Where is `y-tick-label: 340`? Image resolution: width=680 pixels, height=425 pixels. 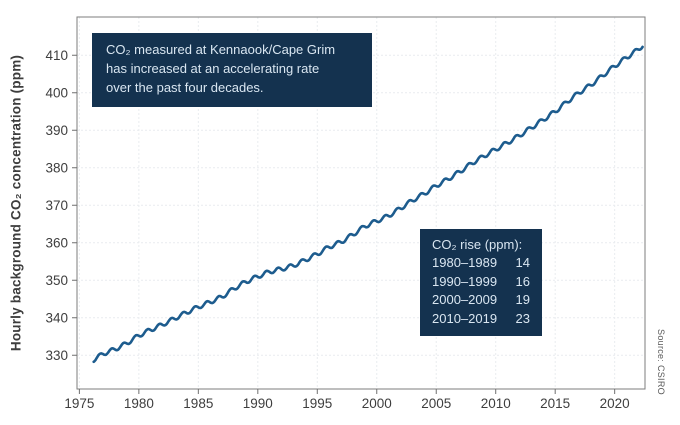
y-tick-label: 340 is located at coordinates (56, 317).